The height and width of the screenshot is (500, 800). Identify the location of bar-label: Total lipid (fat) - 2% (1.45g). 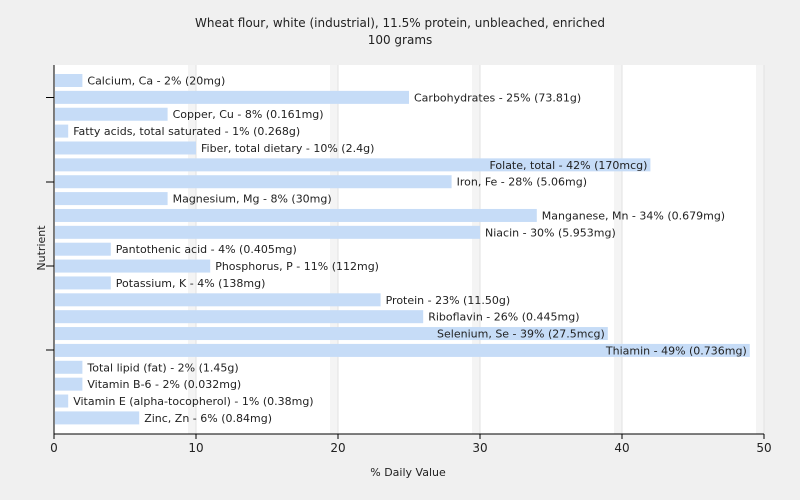
(162, 367).